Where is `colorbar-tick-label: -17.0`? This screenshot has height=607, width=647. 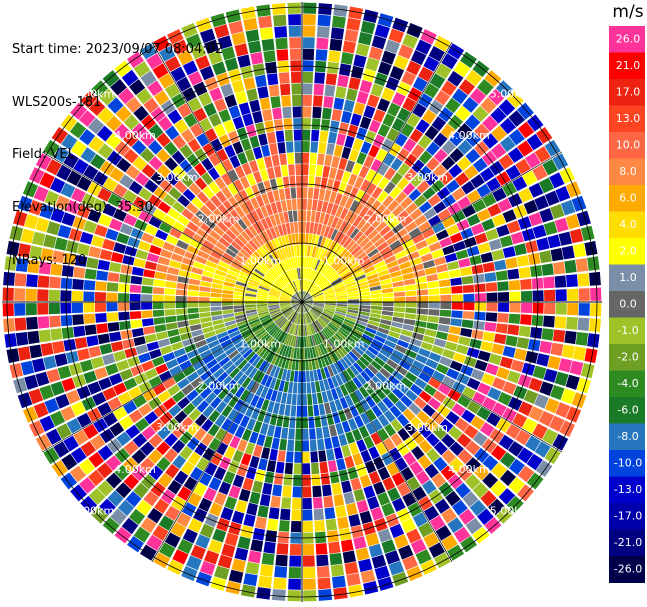
colorbar-tick-label: -17.0 is located at coordinates (628, 516).